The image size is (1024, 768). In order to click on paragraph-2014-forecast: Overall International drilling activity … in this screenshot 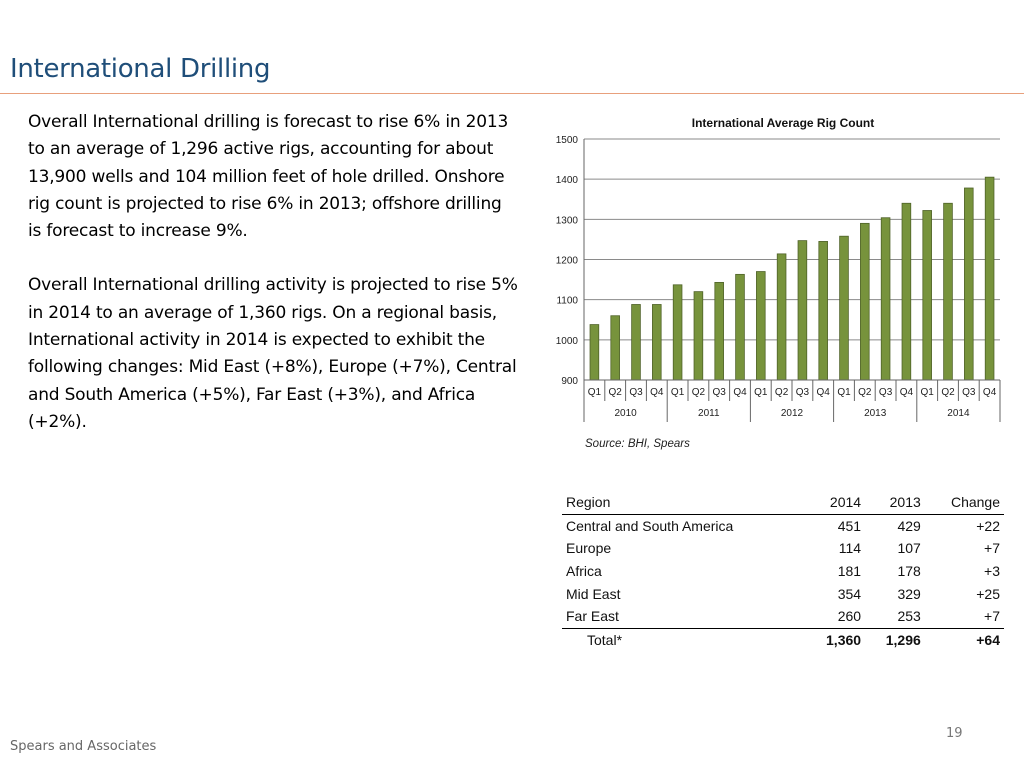, I will do `click(273, 353)`.